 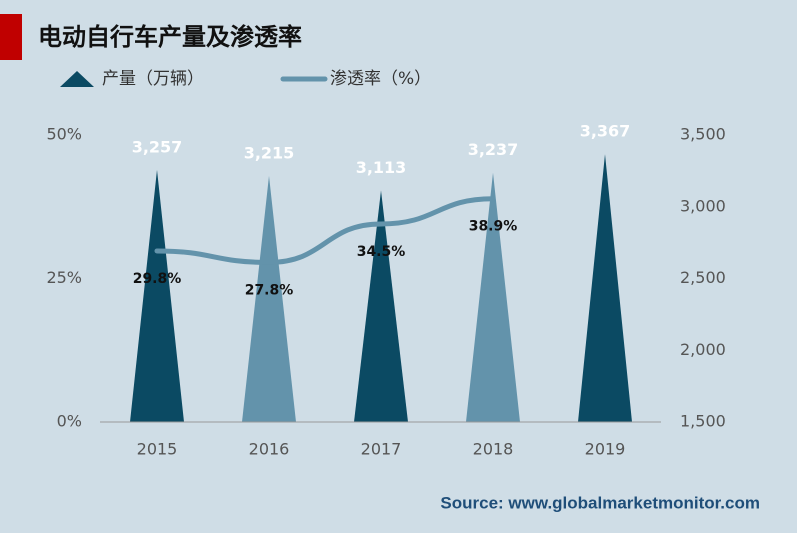 I want to click on source-note: Source: www.globalmarketmonitor.com, so click(x=600, y=502).